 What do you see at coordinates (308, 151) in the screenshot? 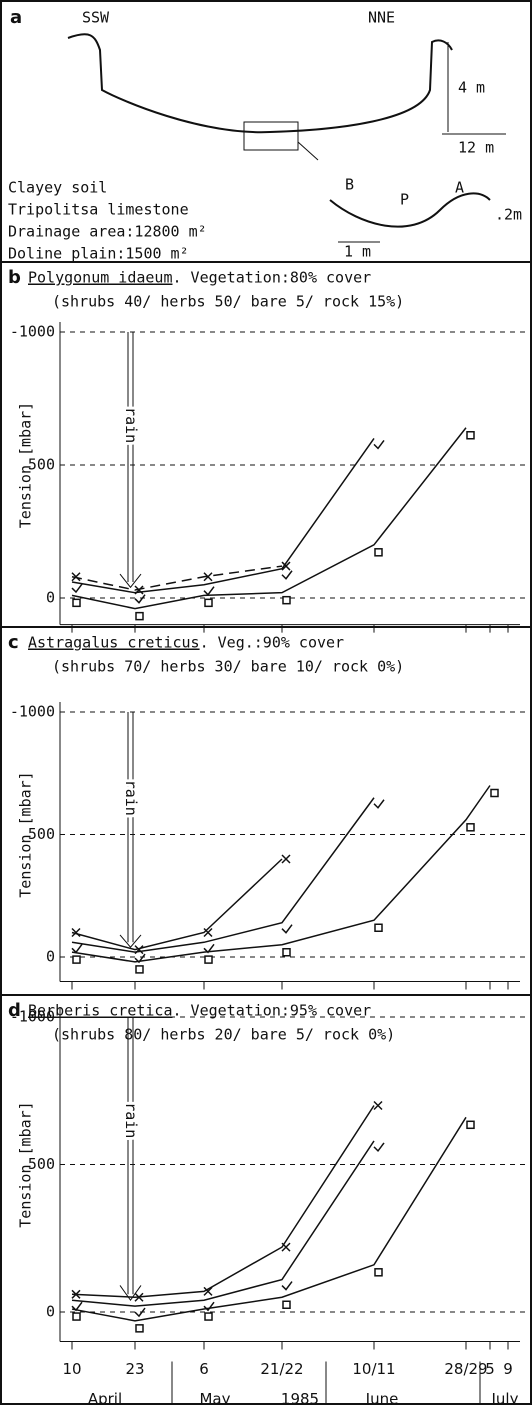
I see `arrow` at bounding box center [308, 151].